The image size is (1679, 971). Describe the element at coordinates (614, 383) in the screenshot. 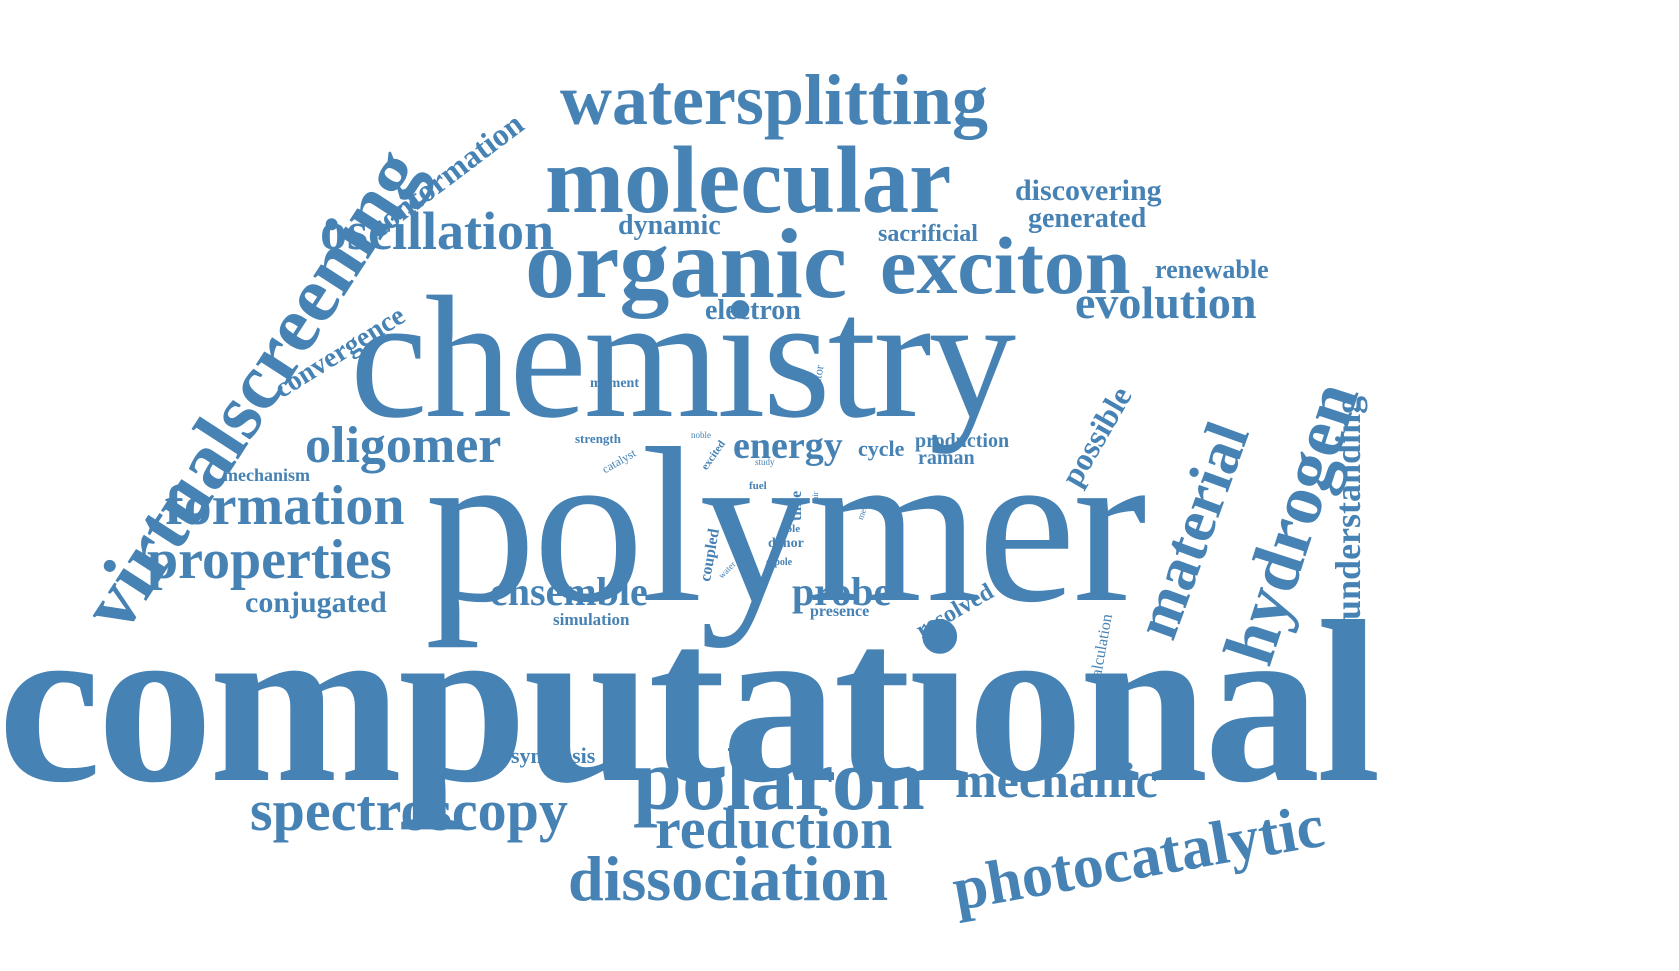

I see `word-moment: moment` at that location.